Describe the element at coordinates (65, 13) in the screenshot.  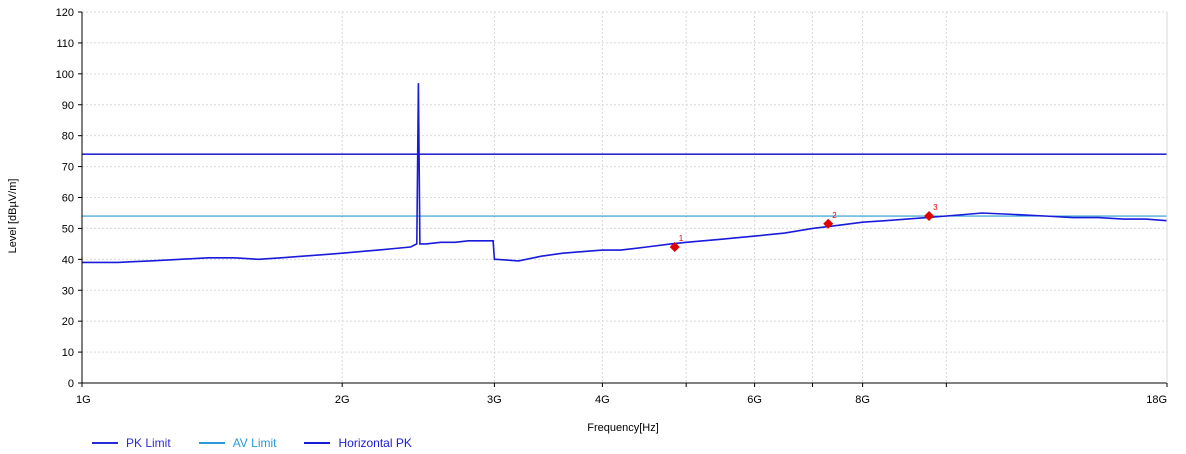
I see `y-tick-label: 120` at that location.